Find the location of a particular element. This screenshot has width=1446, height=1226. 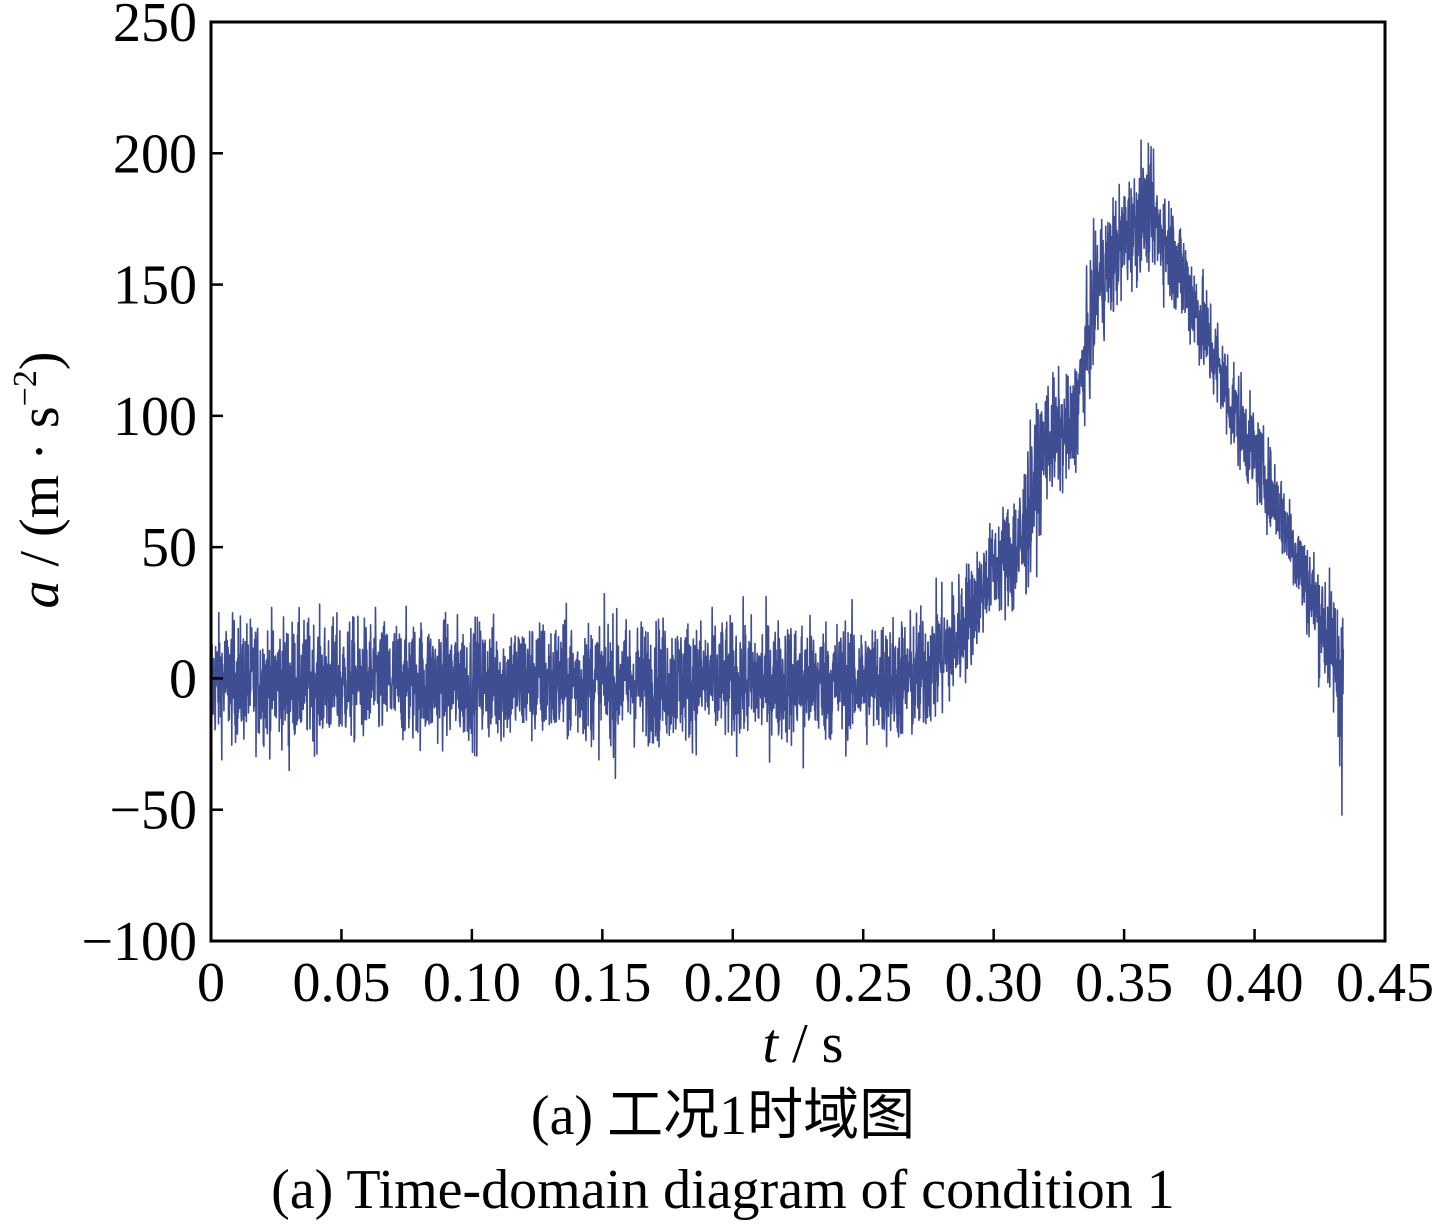

y-tick-label: 100 is located at coordinates (155, 417).